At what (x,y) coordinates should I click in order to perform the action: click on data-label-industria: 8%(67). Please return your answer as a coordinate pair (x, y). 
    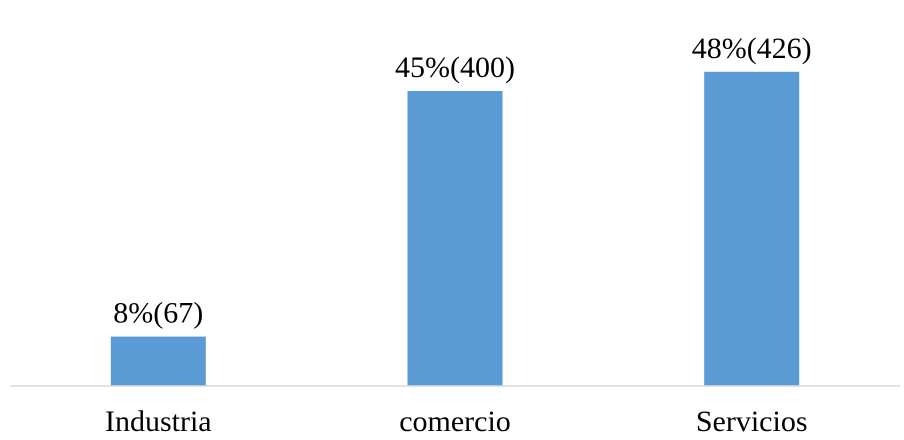
    Looking at the image, I should click on (158, 313).